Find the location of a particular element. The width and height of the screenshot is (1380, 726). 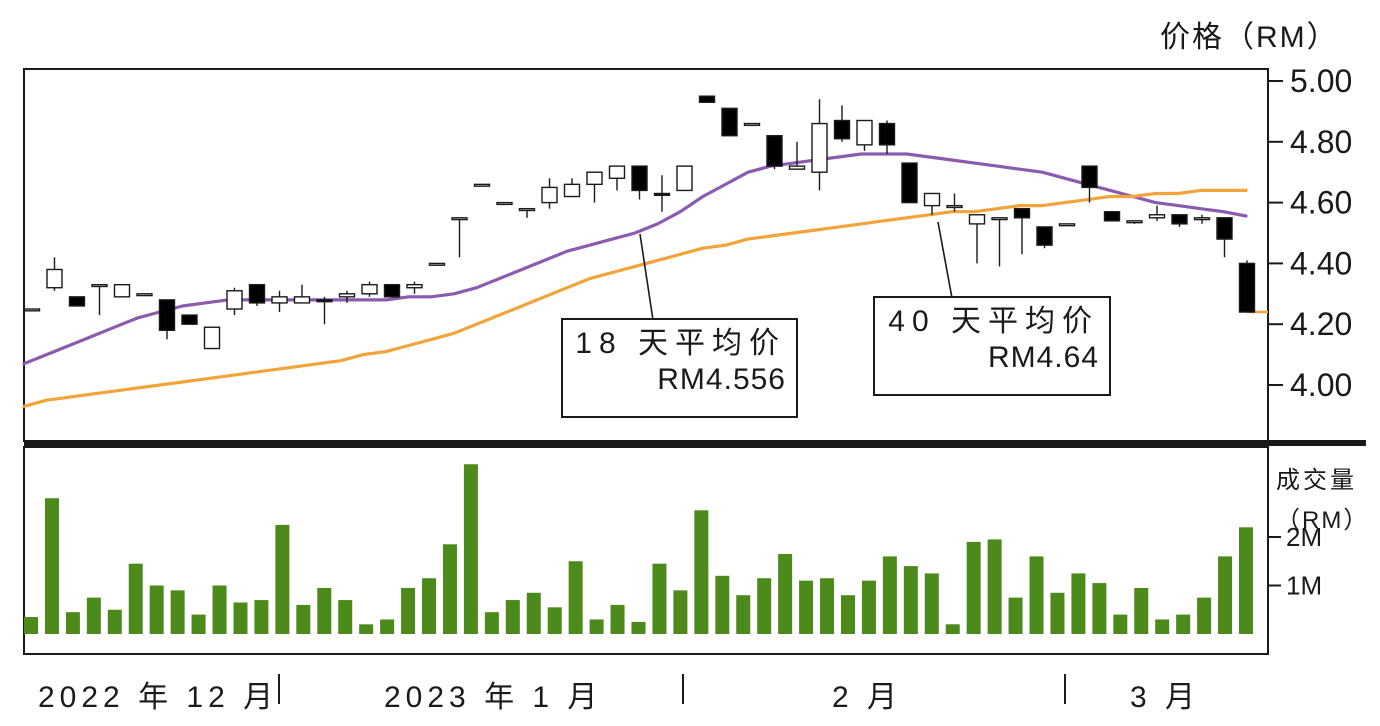

x-label-jan-2023: 2023 年 1 月 is located at coordinates (493, 697).